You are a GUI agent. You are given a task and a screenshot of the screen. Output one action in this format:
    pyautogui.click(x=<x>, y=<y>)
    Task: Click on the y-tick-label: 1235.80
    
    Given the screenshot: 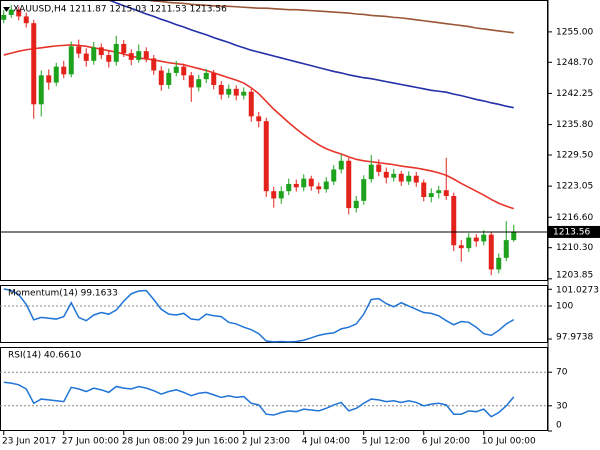 What is the action you would take?
    pyautogui.click(x=574, y=125)
    